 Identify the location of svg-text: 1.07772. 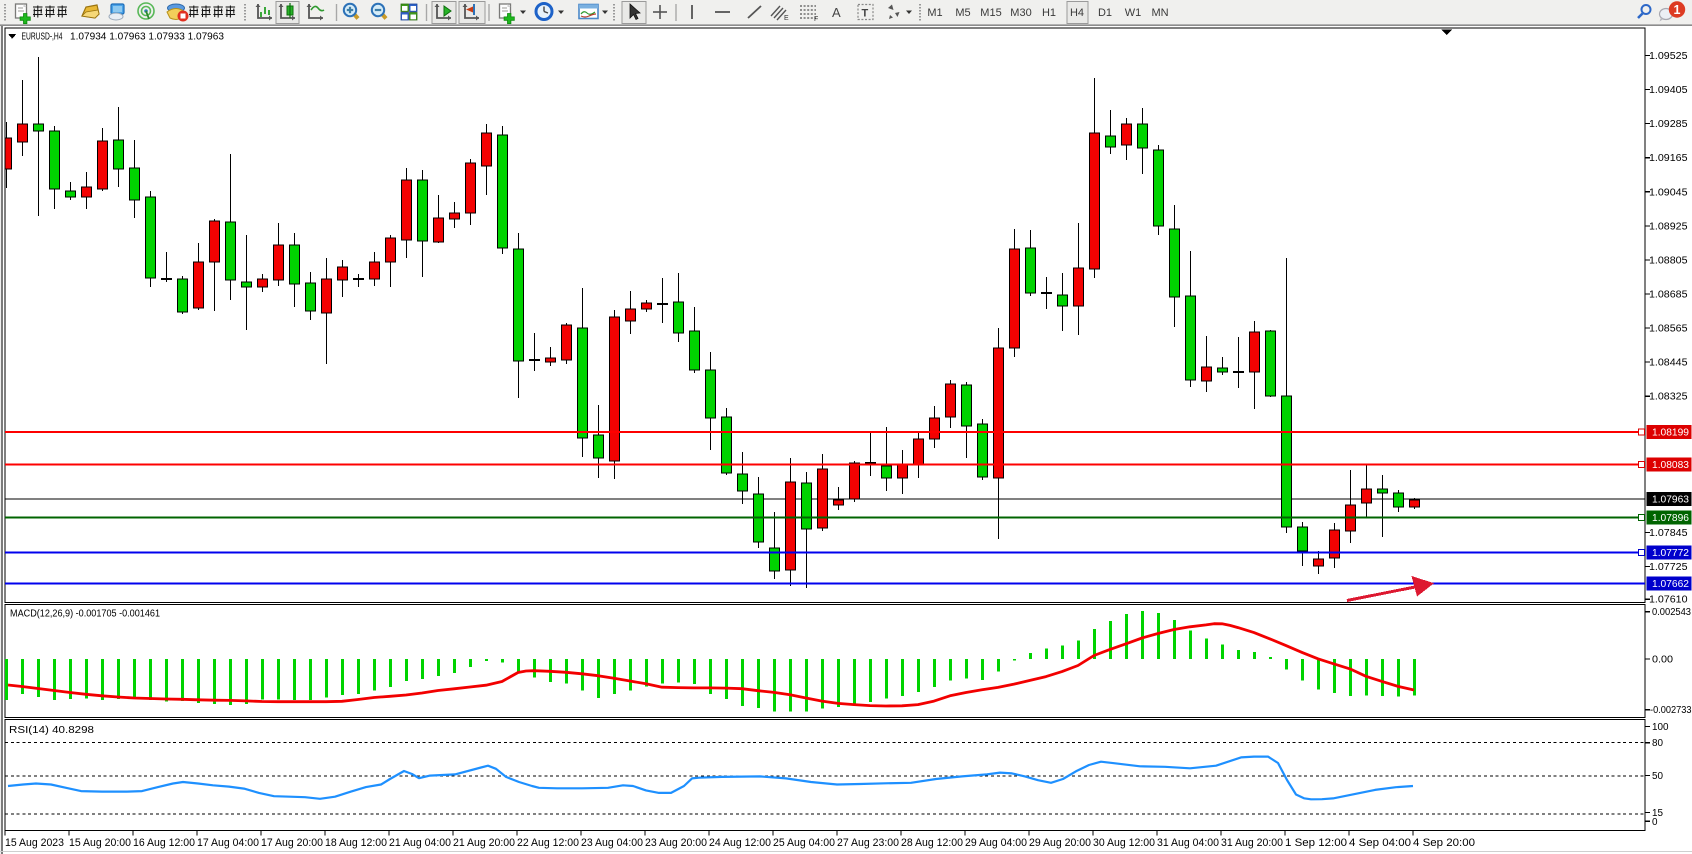
(1670, 553).